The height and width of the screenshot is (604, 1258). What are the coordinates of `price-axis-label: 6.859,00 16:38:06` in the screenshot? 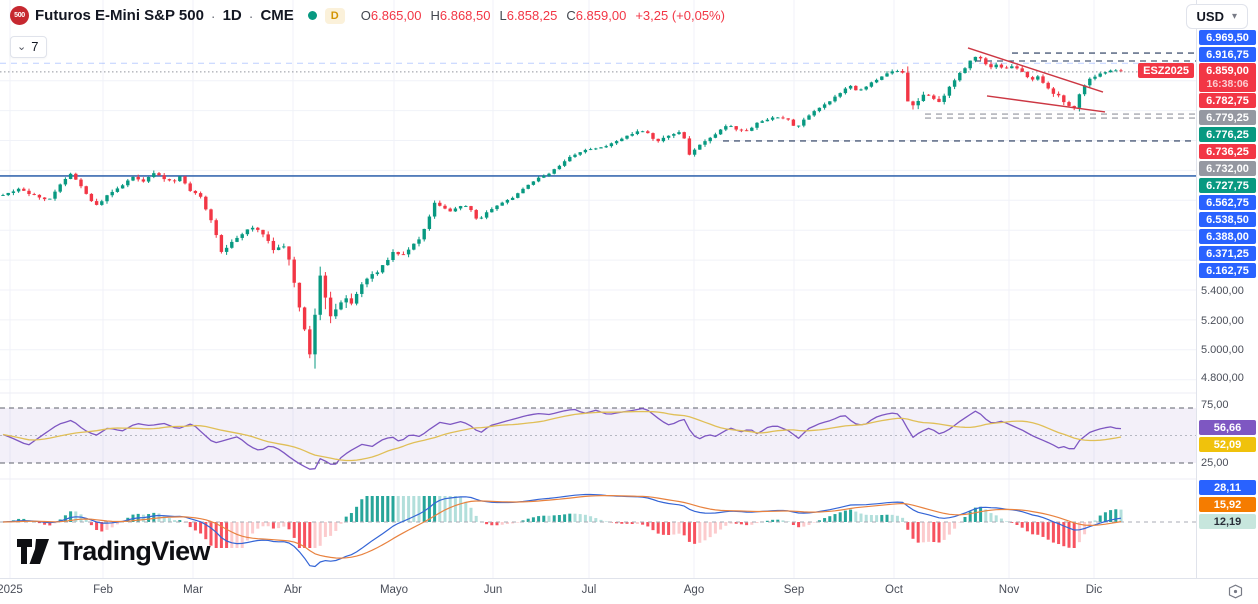 It's located at (1227, 77).